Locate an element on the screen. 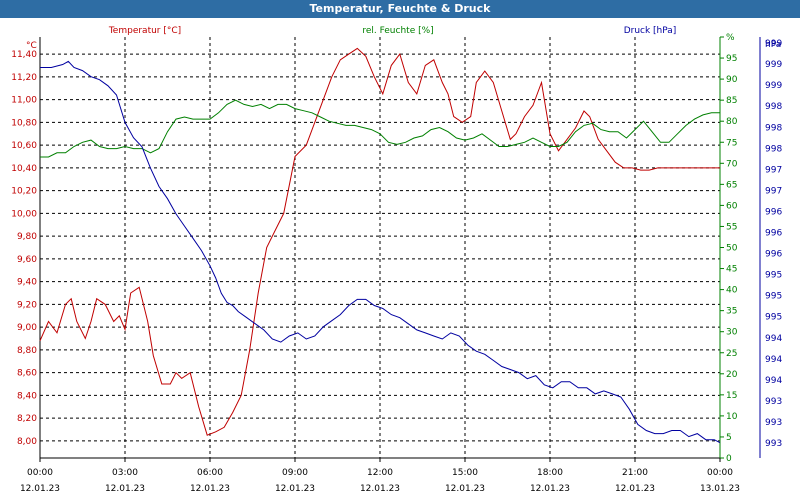 This screenshot has height=500, width=800. x-tick-time-label: 12:00 is located at coordinates (380, 473).